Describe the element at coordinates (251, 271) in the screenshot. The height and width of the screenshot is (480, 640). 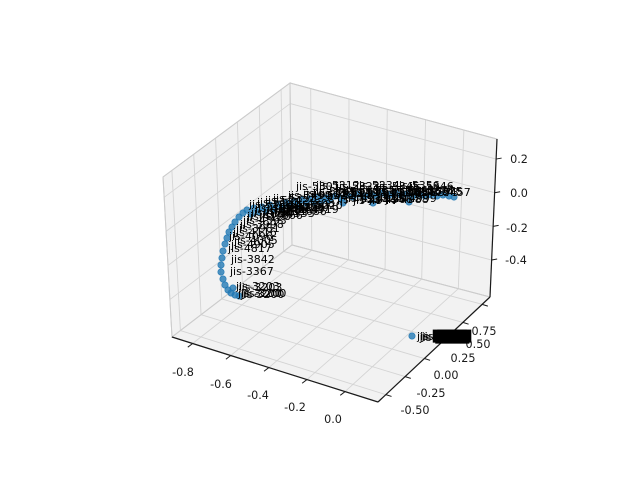
I see `point-label: jis-3367` at that location.